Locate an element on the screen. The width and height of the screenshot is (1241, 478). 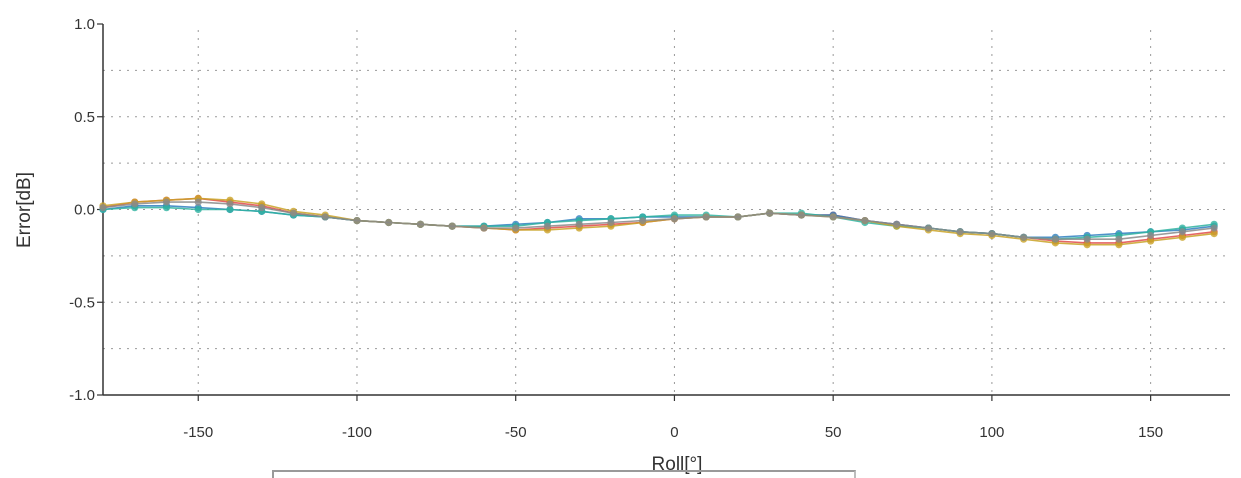
x-axis-ticks: -150 -100 -50 0 50 100 150 is located at coordinates (673, 418).